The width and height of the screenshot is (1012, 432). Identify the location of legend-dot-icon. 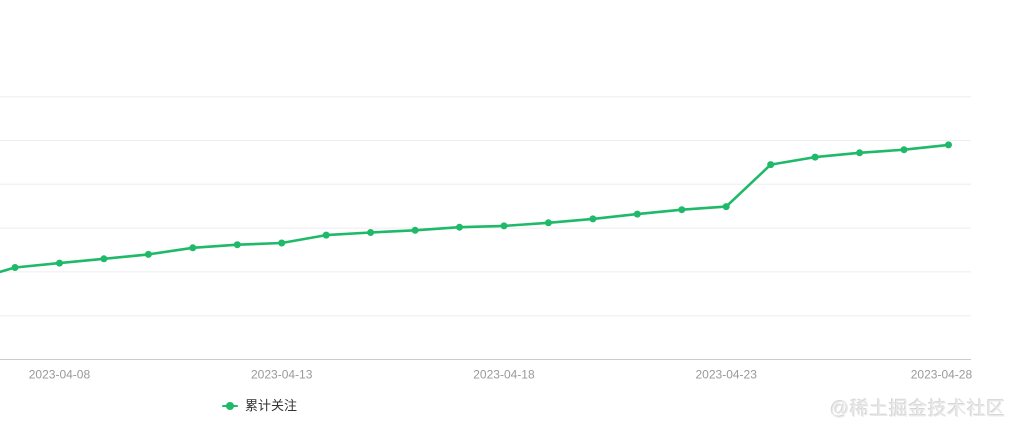
(230, 406).